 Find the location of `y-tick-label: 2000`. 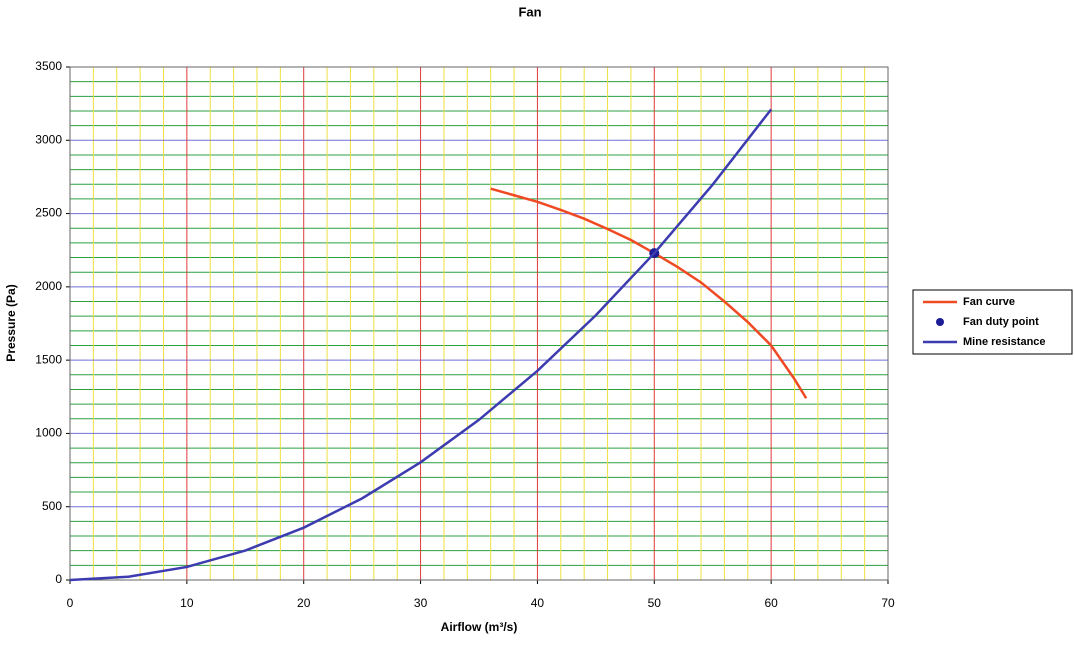

y-tick-label: 2000 is located at coordinates (48, 286).